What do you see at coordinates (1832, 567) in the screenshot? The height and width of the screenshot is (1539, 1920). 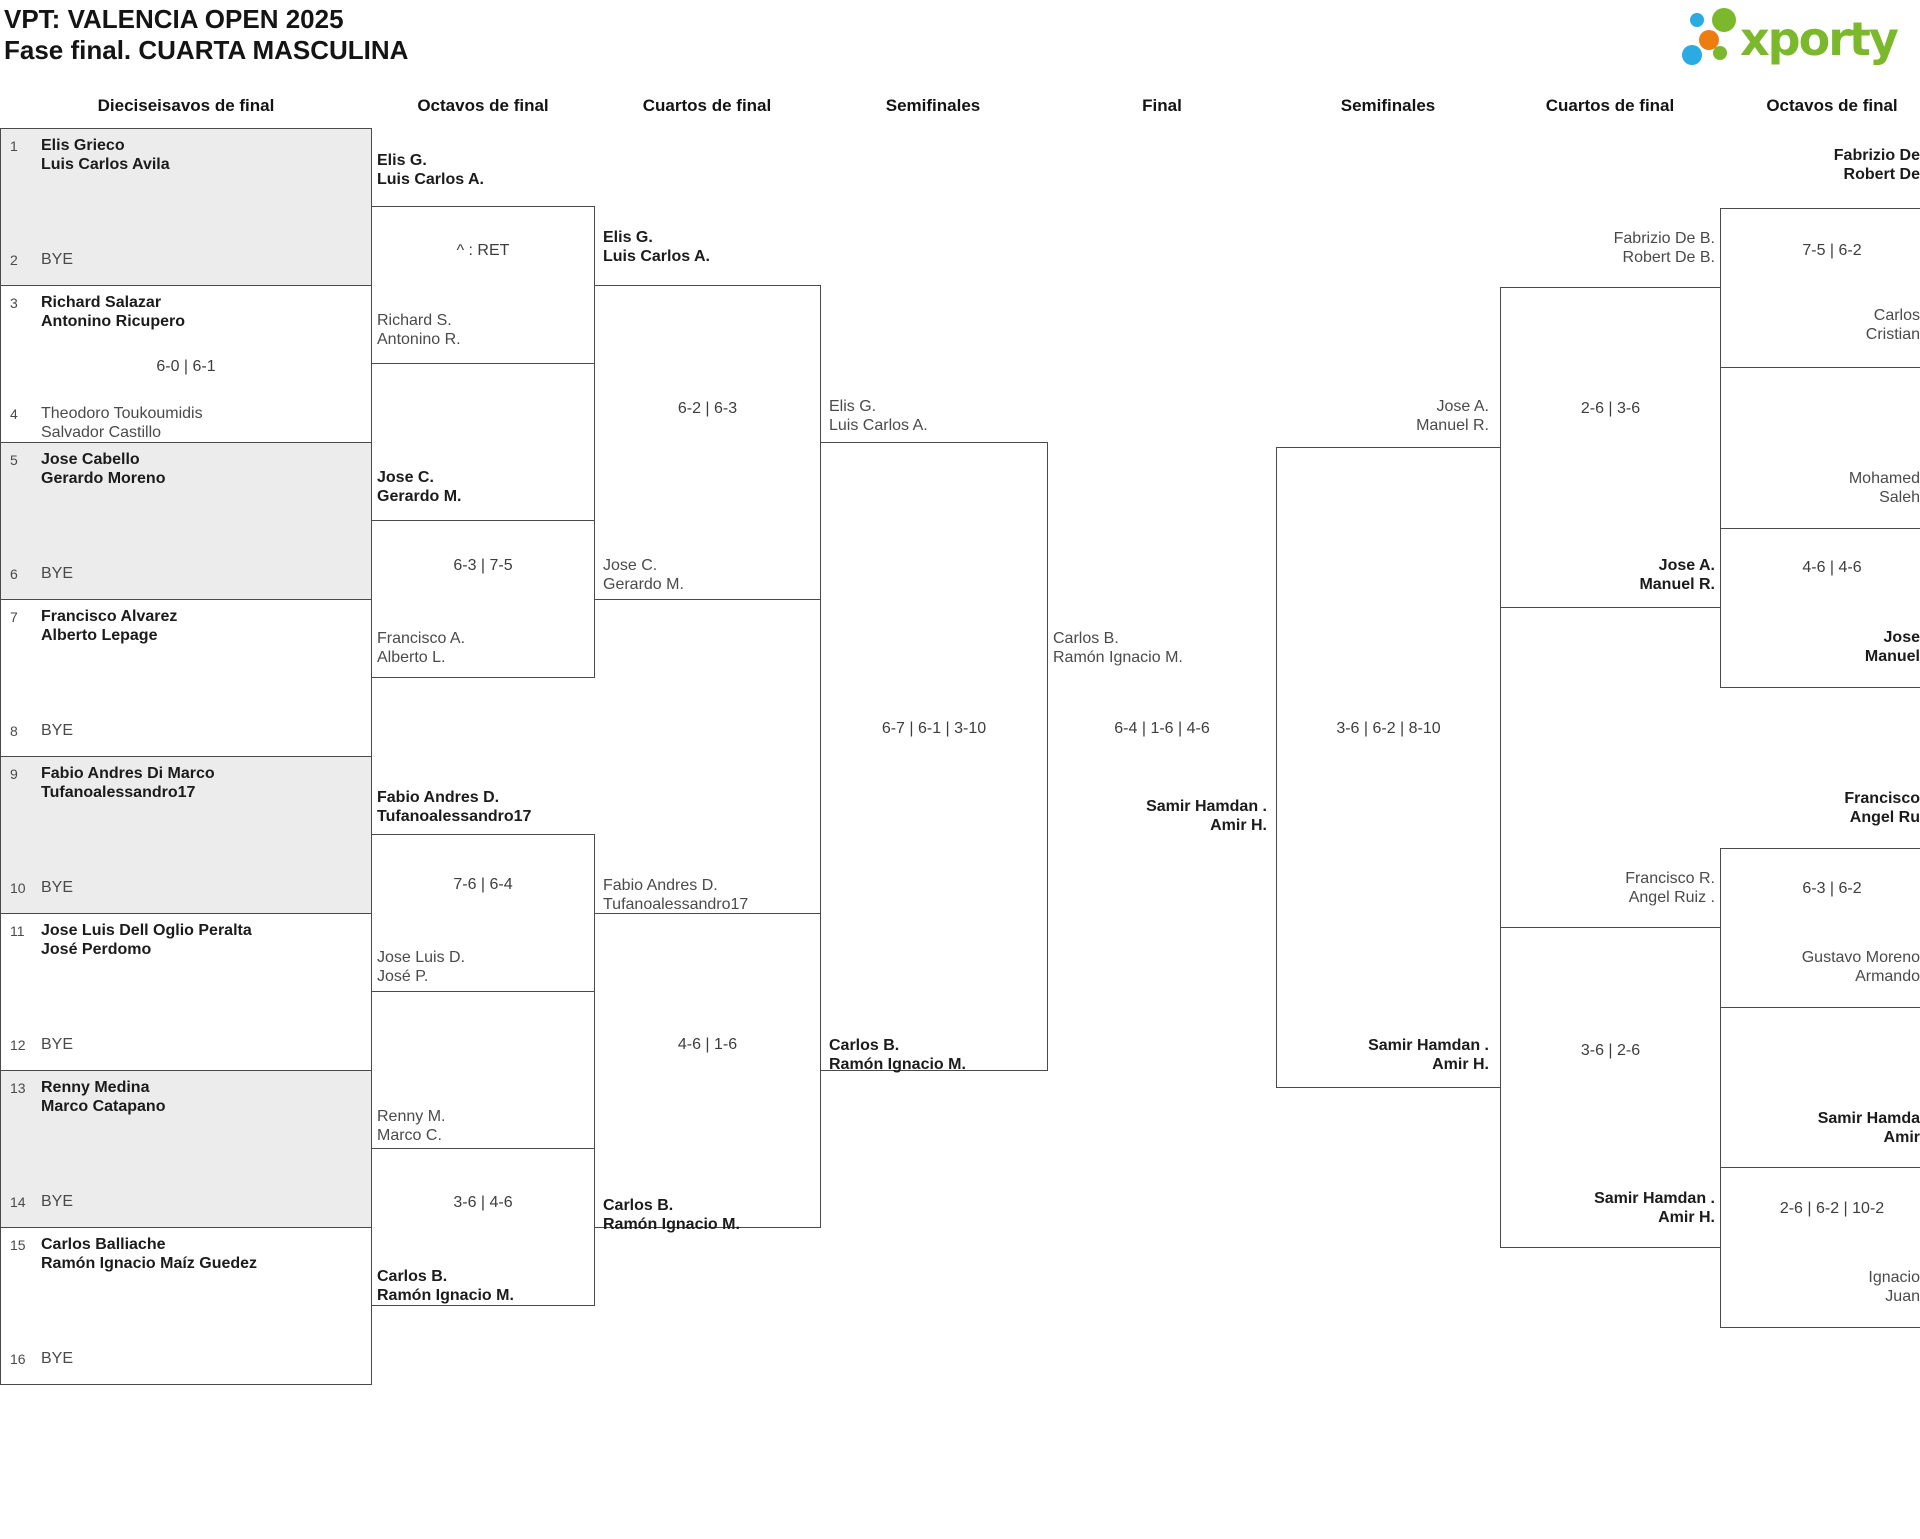 I see `match-score: 4-6 | 4-6` at bounding box center [1832, 567].